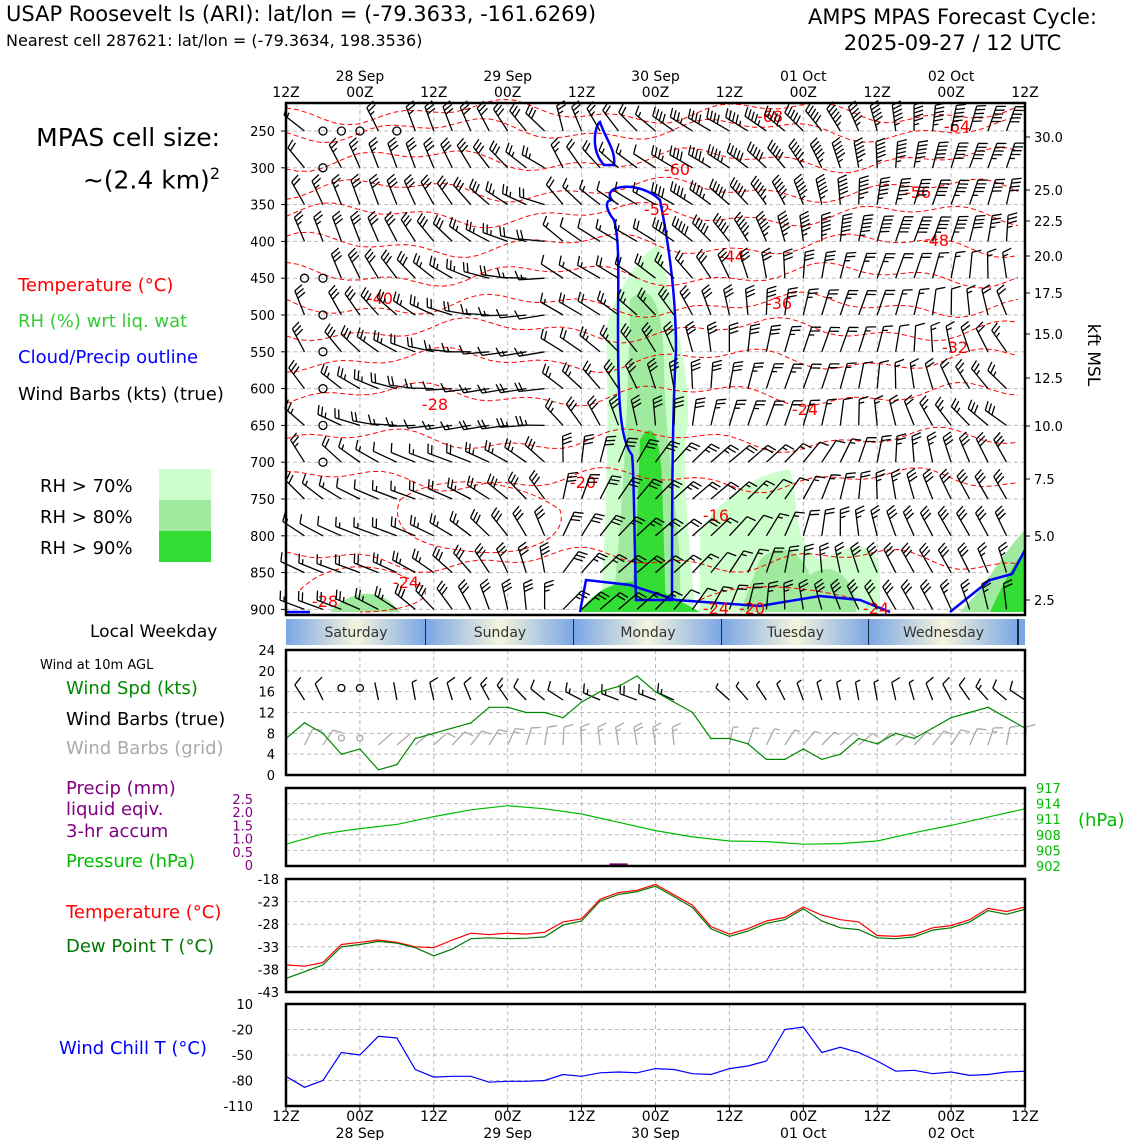 The height and width of the screenshot is (1140, 1140). I want to click on calm-wind-circle, so click(323, 462).